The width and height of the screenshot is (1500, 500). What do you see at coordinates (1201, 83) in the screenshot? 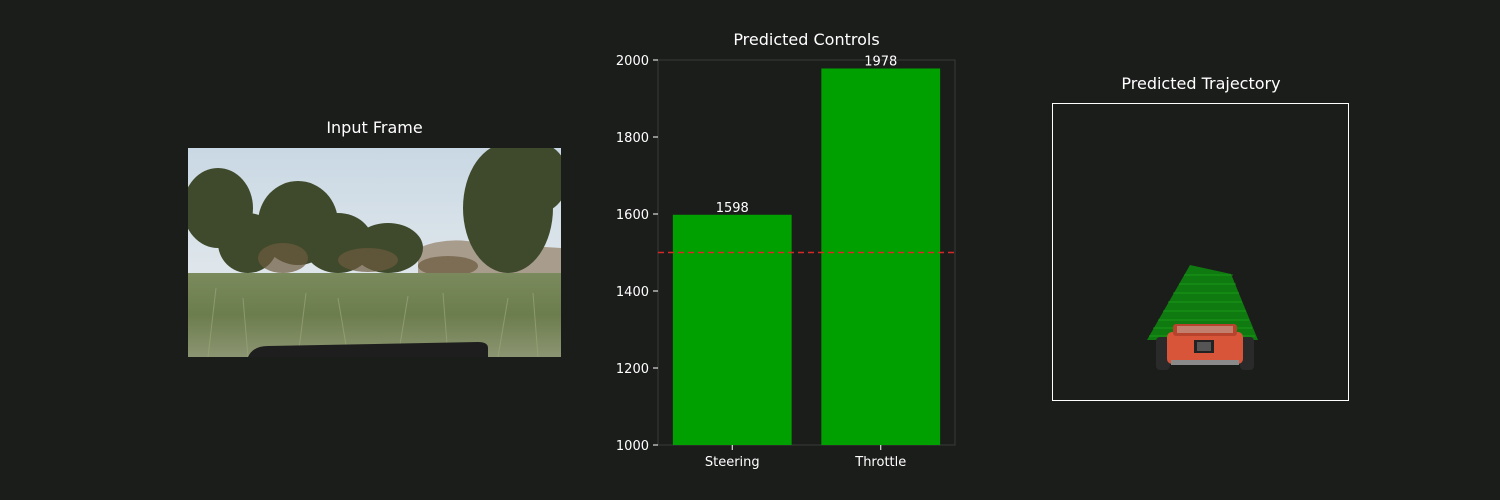
I see `trajectory-title: Predicted Trajectory` at bounding box center [1201, 83].